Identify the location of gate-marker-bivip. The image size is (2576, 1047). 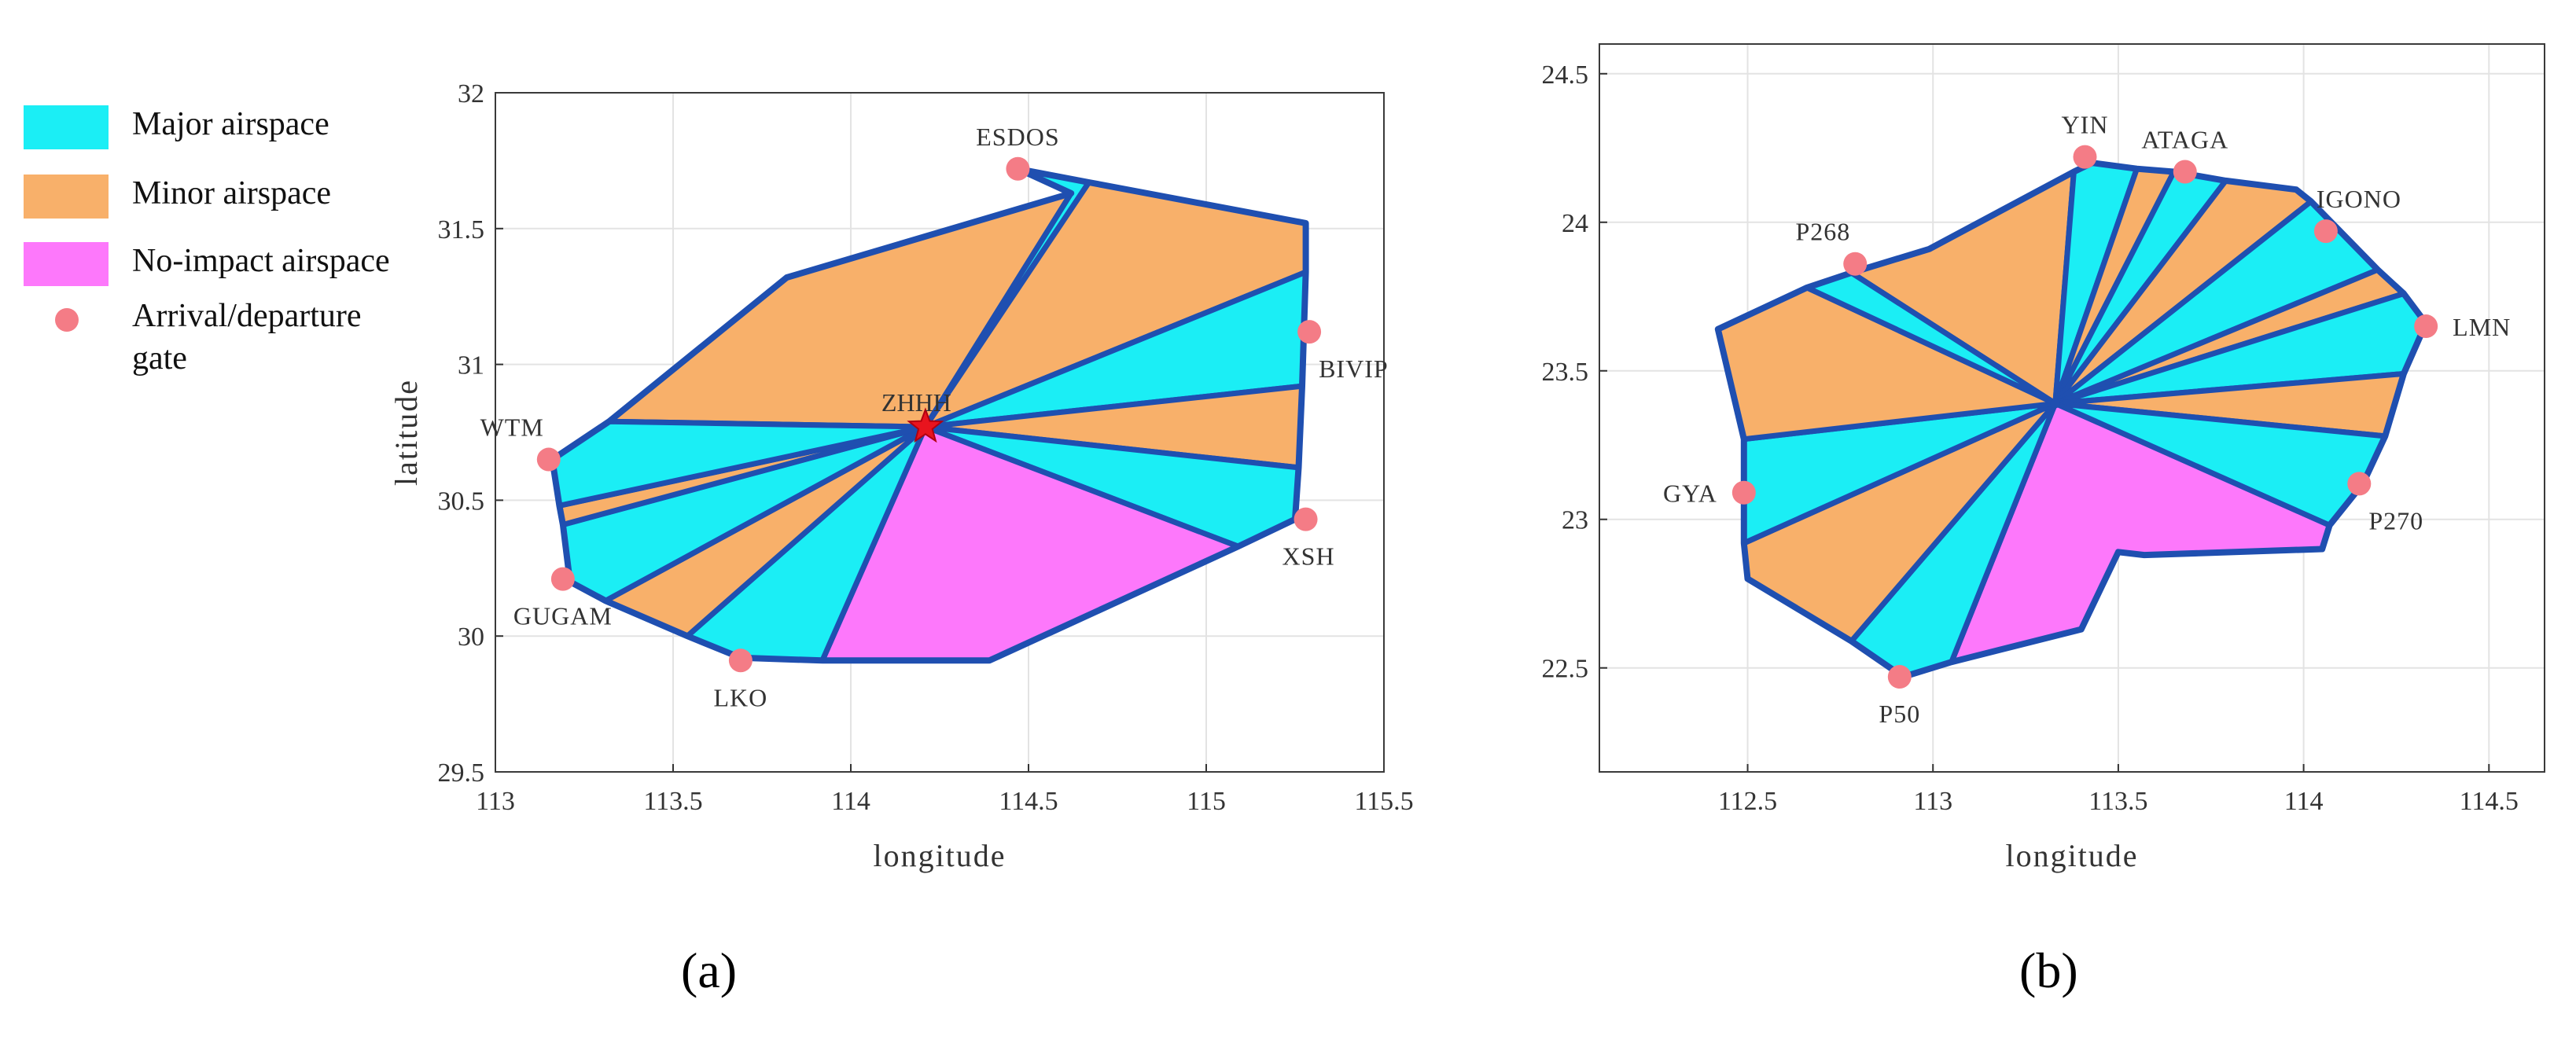
(1309, 332).